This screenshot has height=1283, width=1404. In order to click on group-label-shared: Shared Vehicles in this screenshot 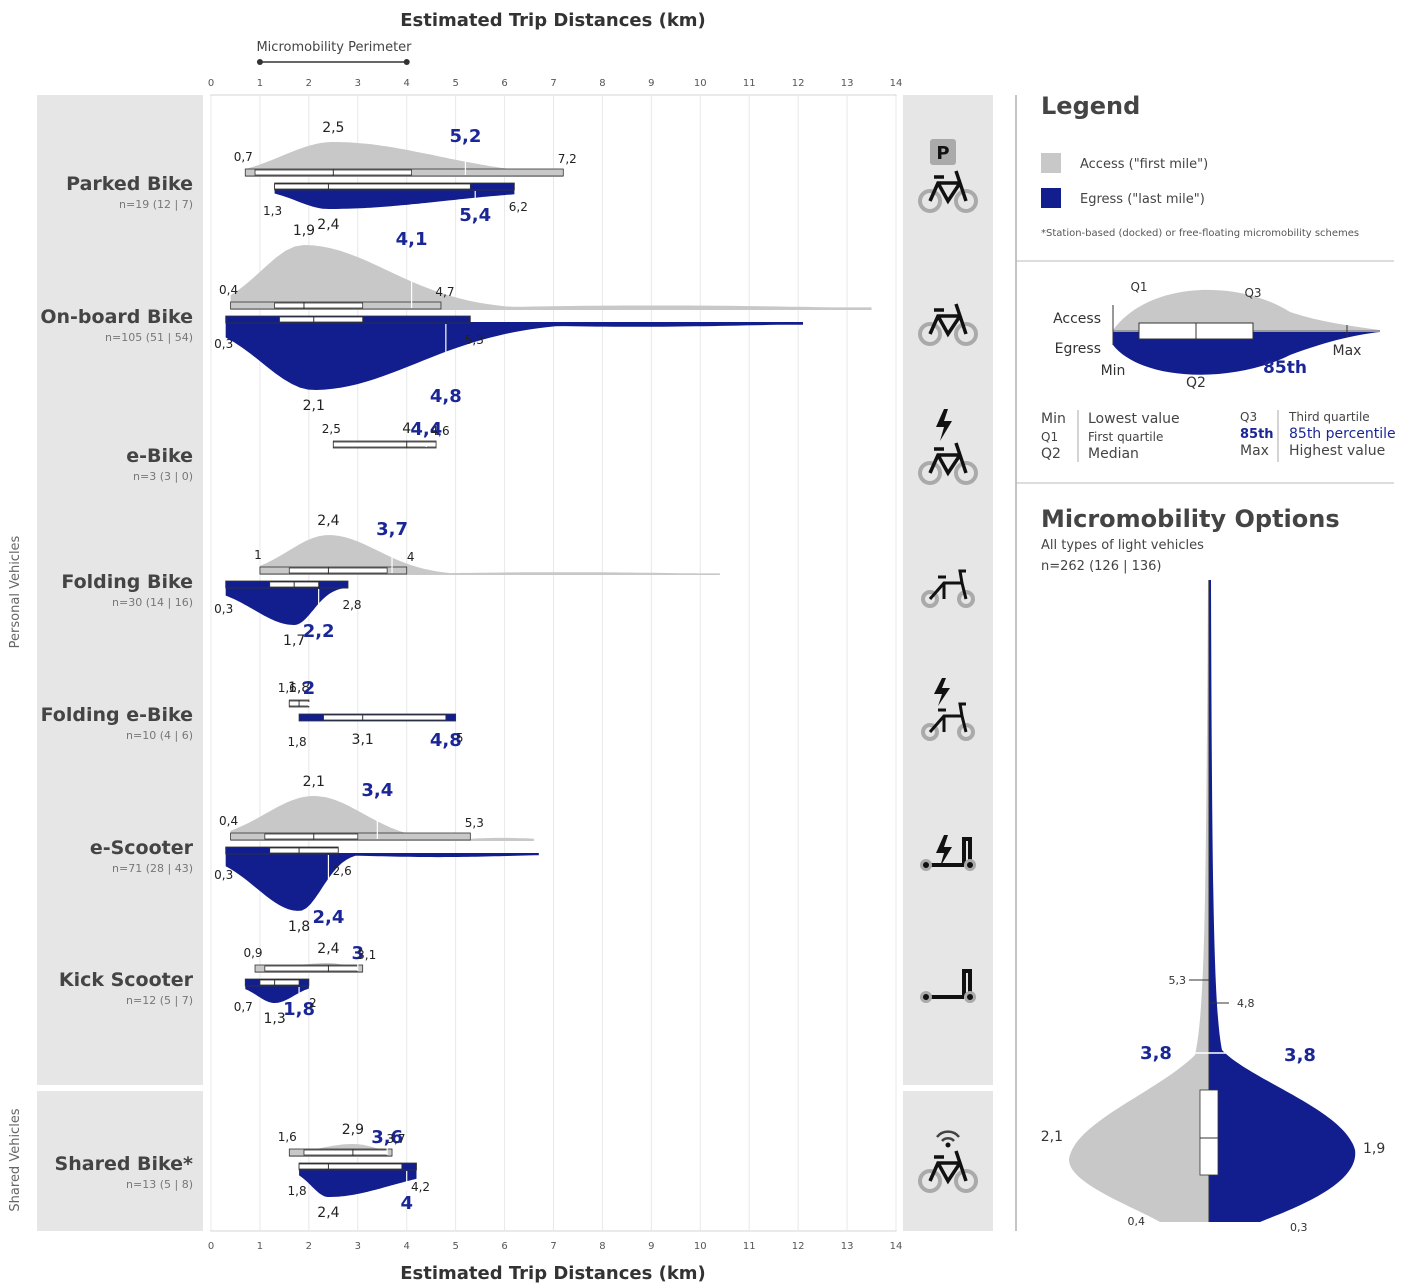, I will do `click(15, 1159)`.